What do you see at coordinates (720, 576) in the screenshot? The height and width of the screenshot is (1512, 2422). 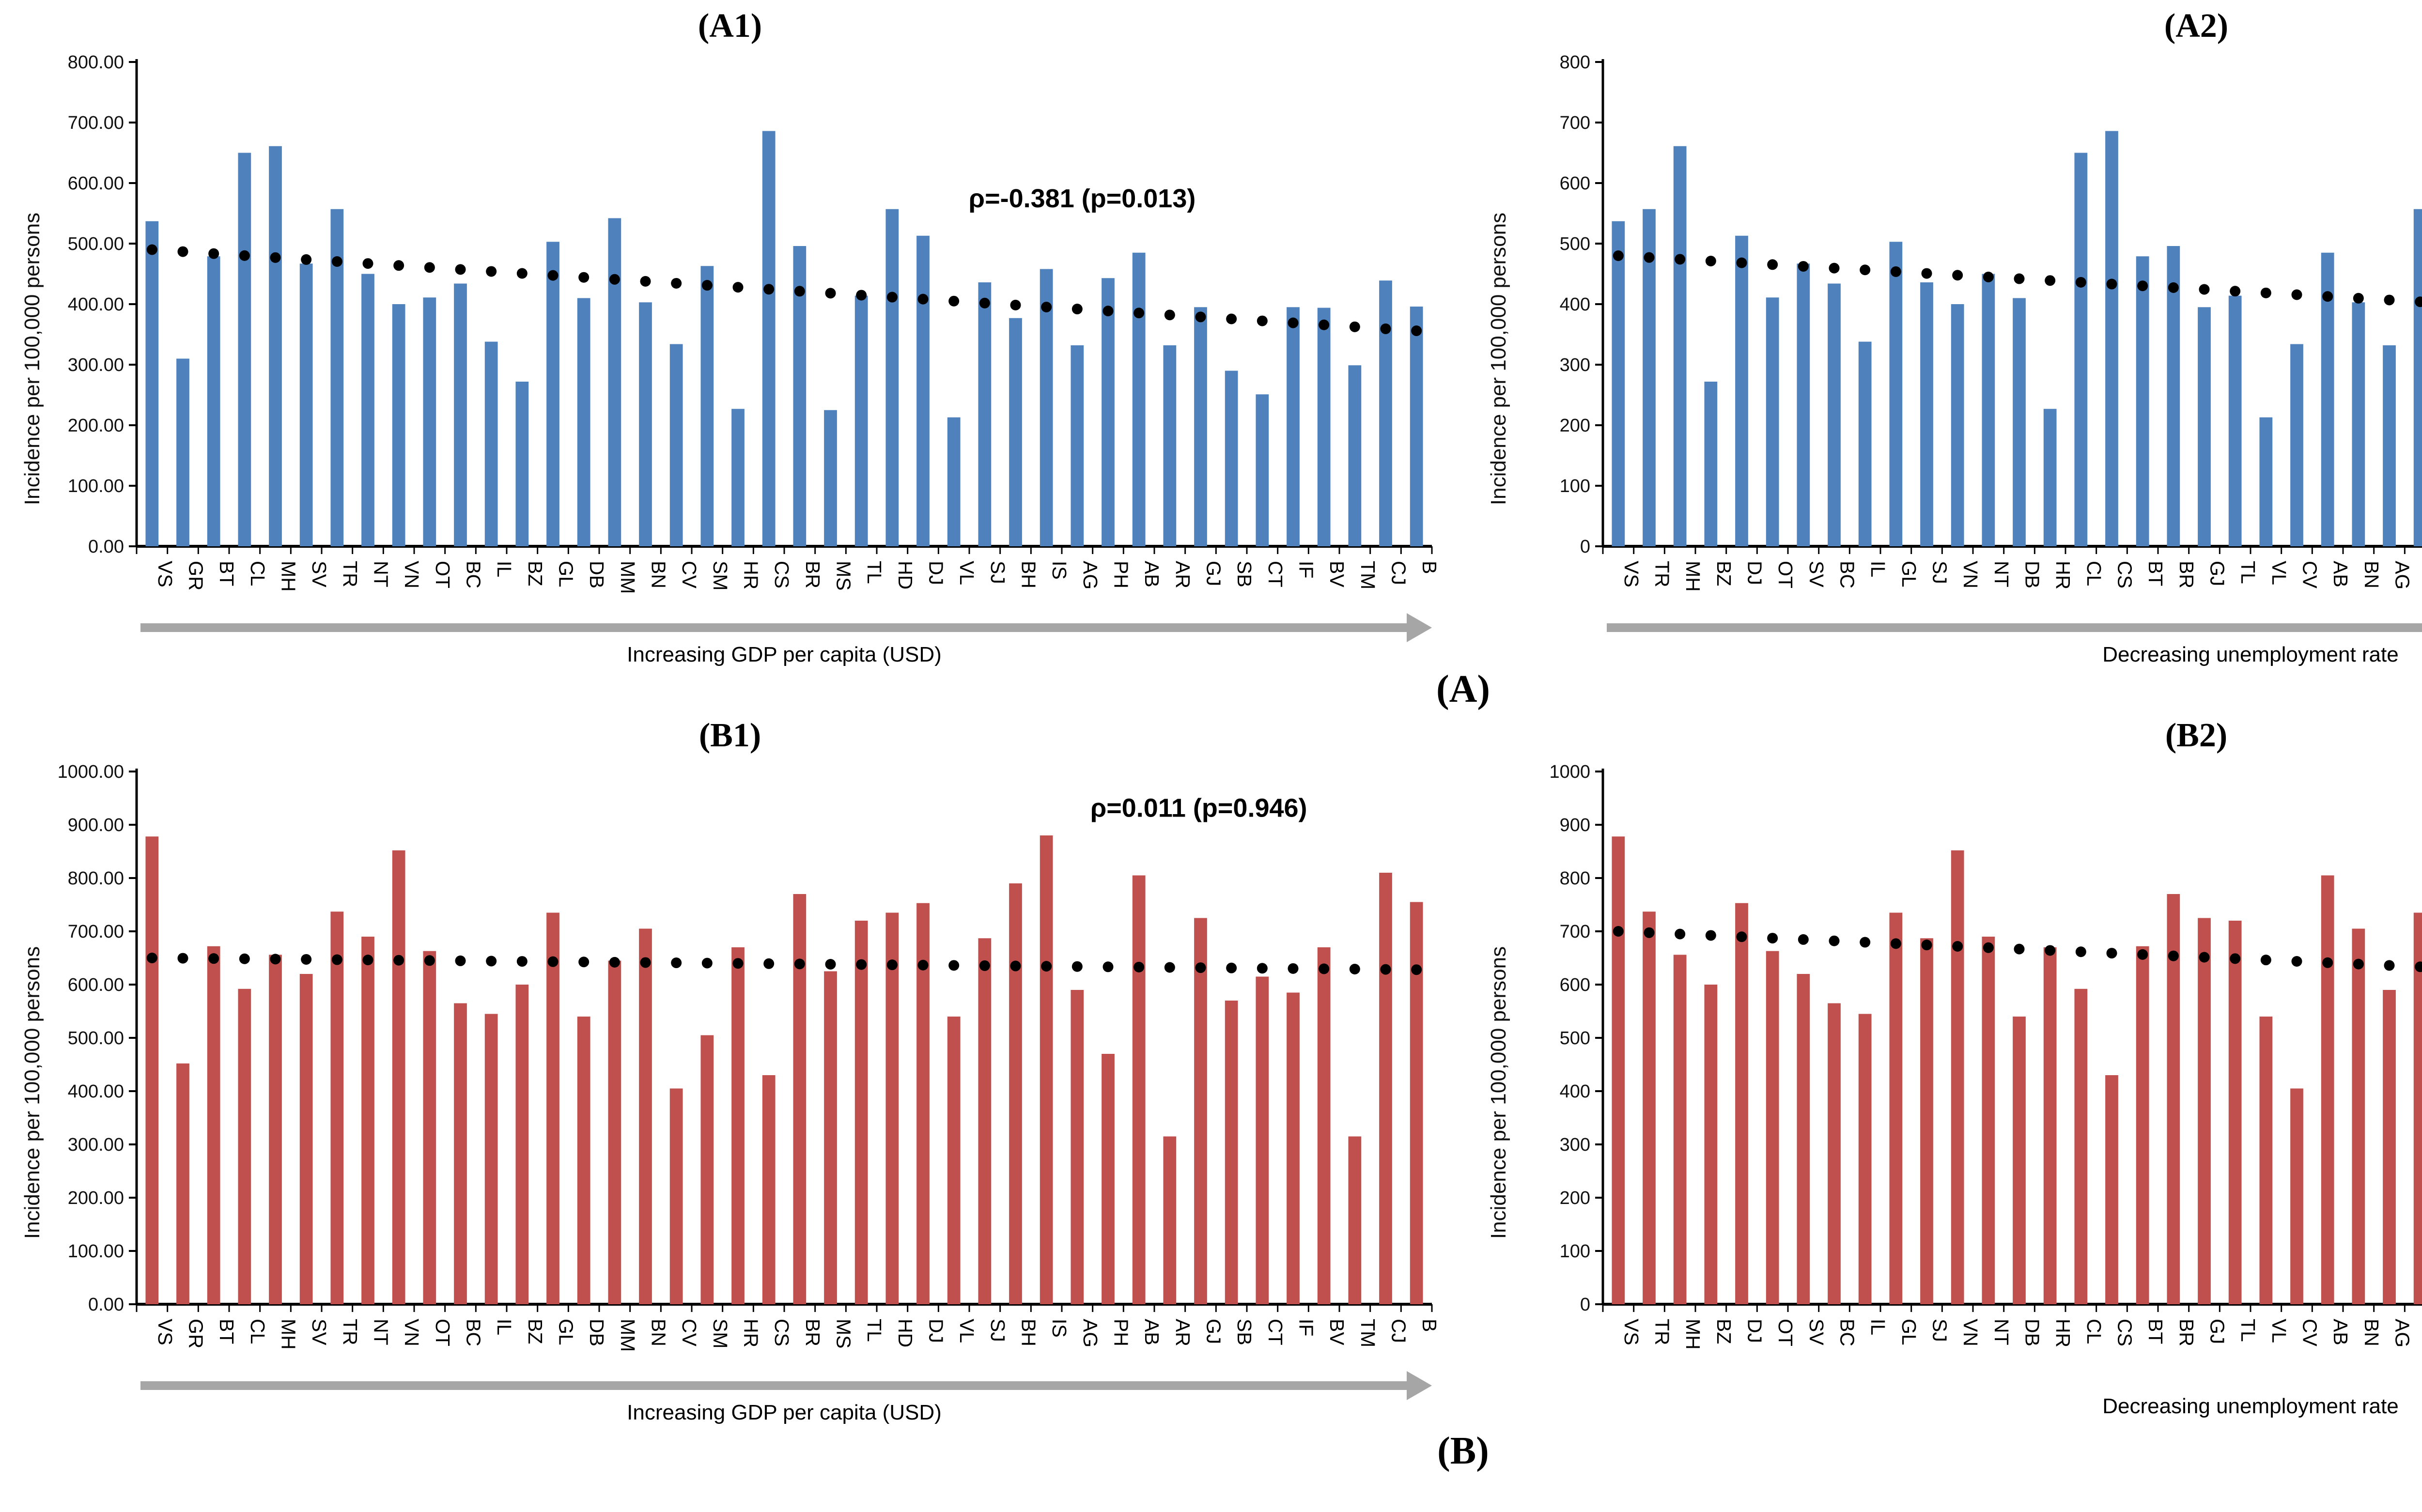 I see `x-tick-label-SM: SM` at bounding box center [720, 576].